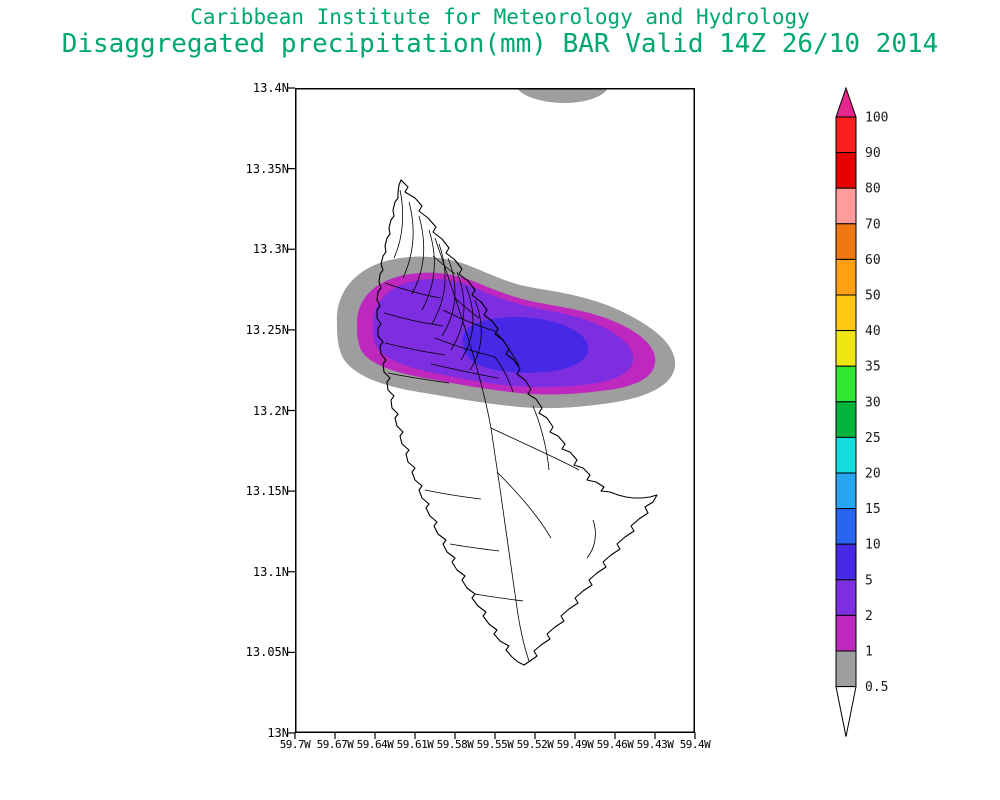  What do you see at coordinates (270, 88) in the screenshot?
I see `y-axis-tick-label: 13.4N` at bounding box center [270, 88].